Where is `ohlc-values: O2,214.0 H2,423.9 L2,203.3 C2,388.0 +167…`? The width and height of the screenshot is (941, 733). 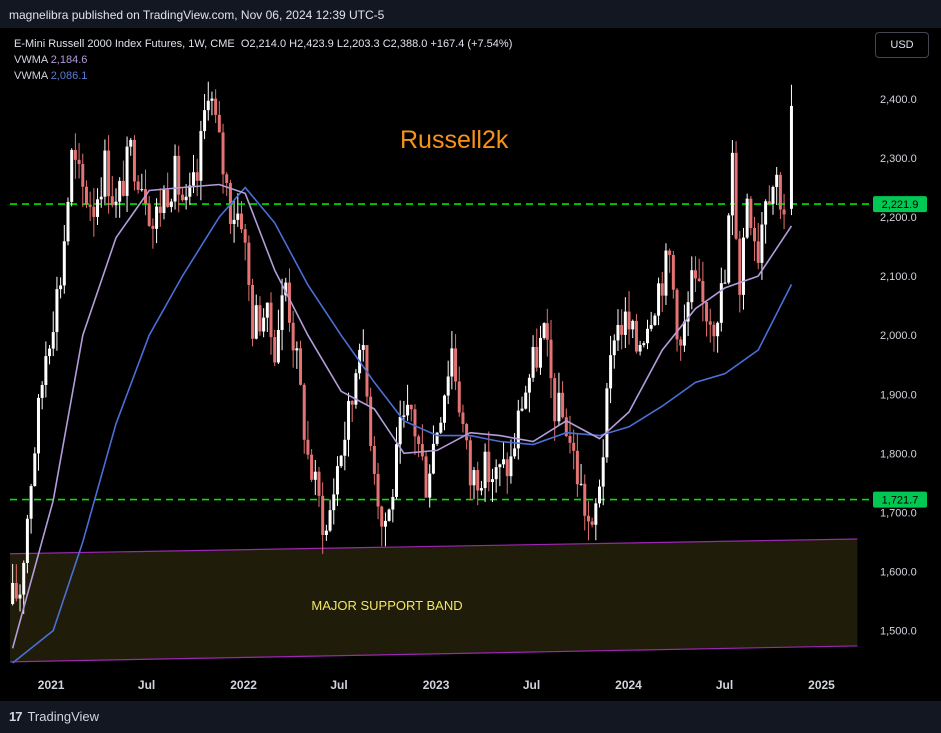 ohlc-values: O2,214.0 H2,423.9 L2,203.3 C2,388.0 +167… is located at coordinates (376, 44).